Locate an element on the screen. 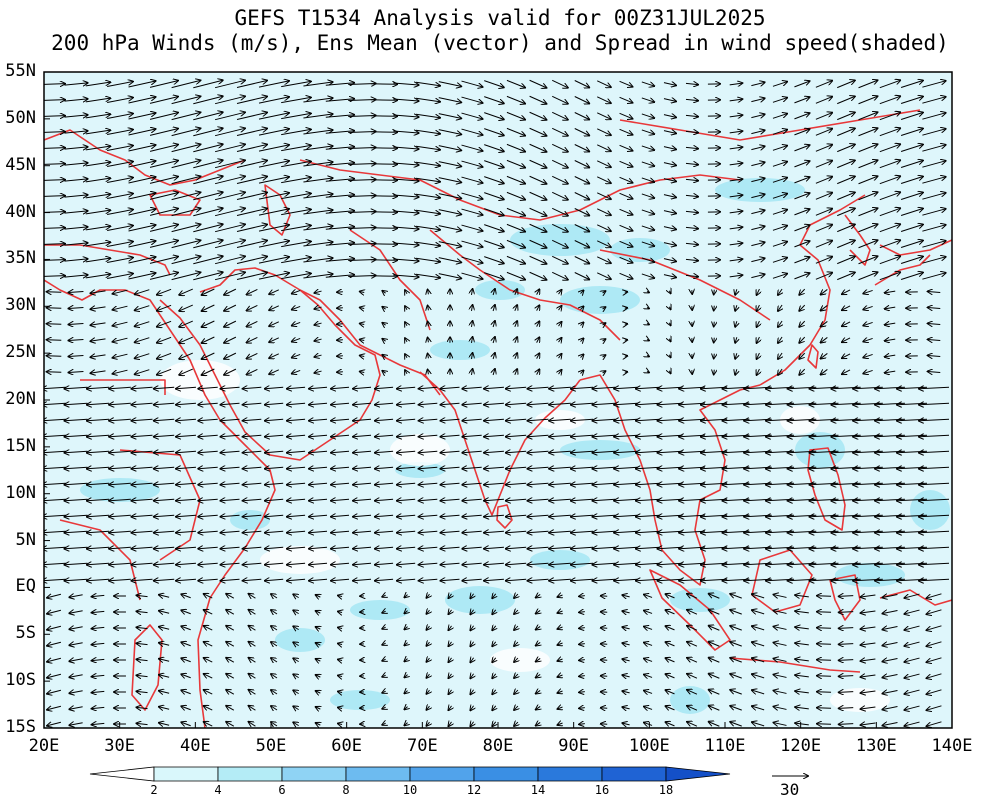  lon-label: 90E is located at coordinates (574, 746).